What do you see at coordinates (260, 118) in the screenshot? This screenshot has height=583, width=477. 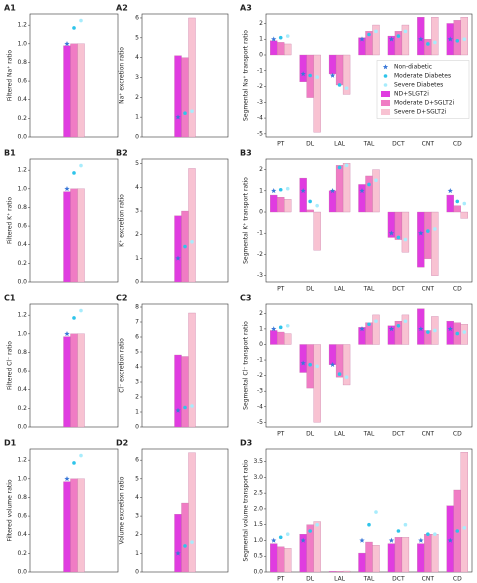 I see `y-tick-label: -4` at bounding box center [260, 118].